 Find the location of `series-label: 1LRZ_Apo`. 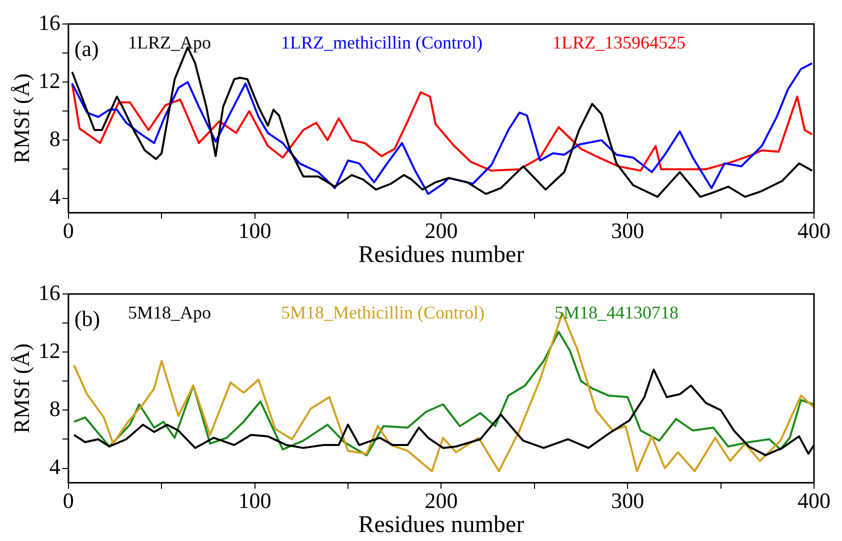

series-label: 1LRZ_Apo is located at coordinates (170, 42).